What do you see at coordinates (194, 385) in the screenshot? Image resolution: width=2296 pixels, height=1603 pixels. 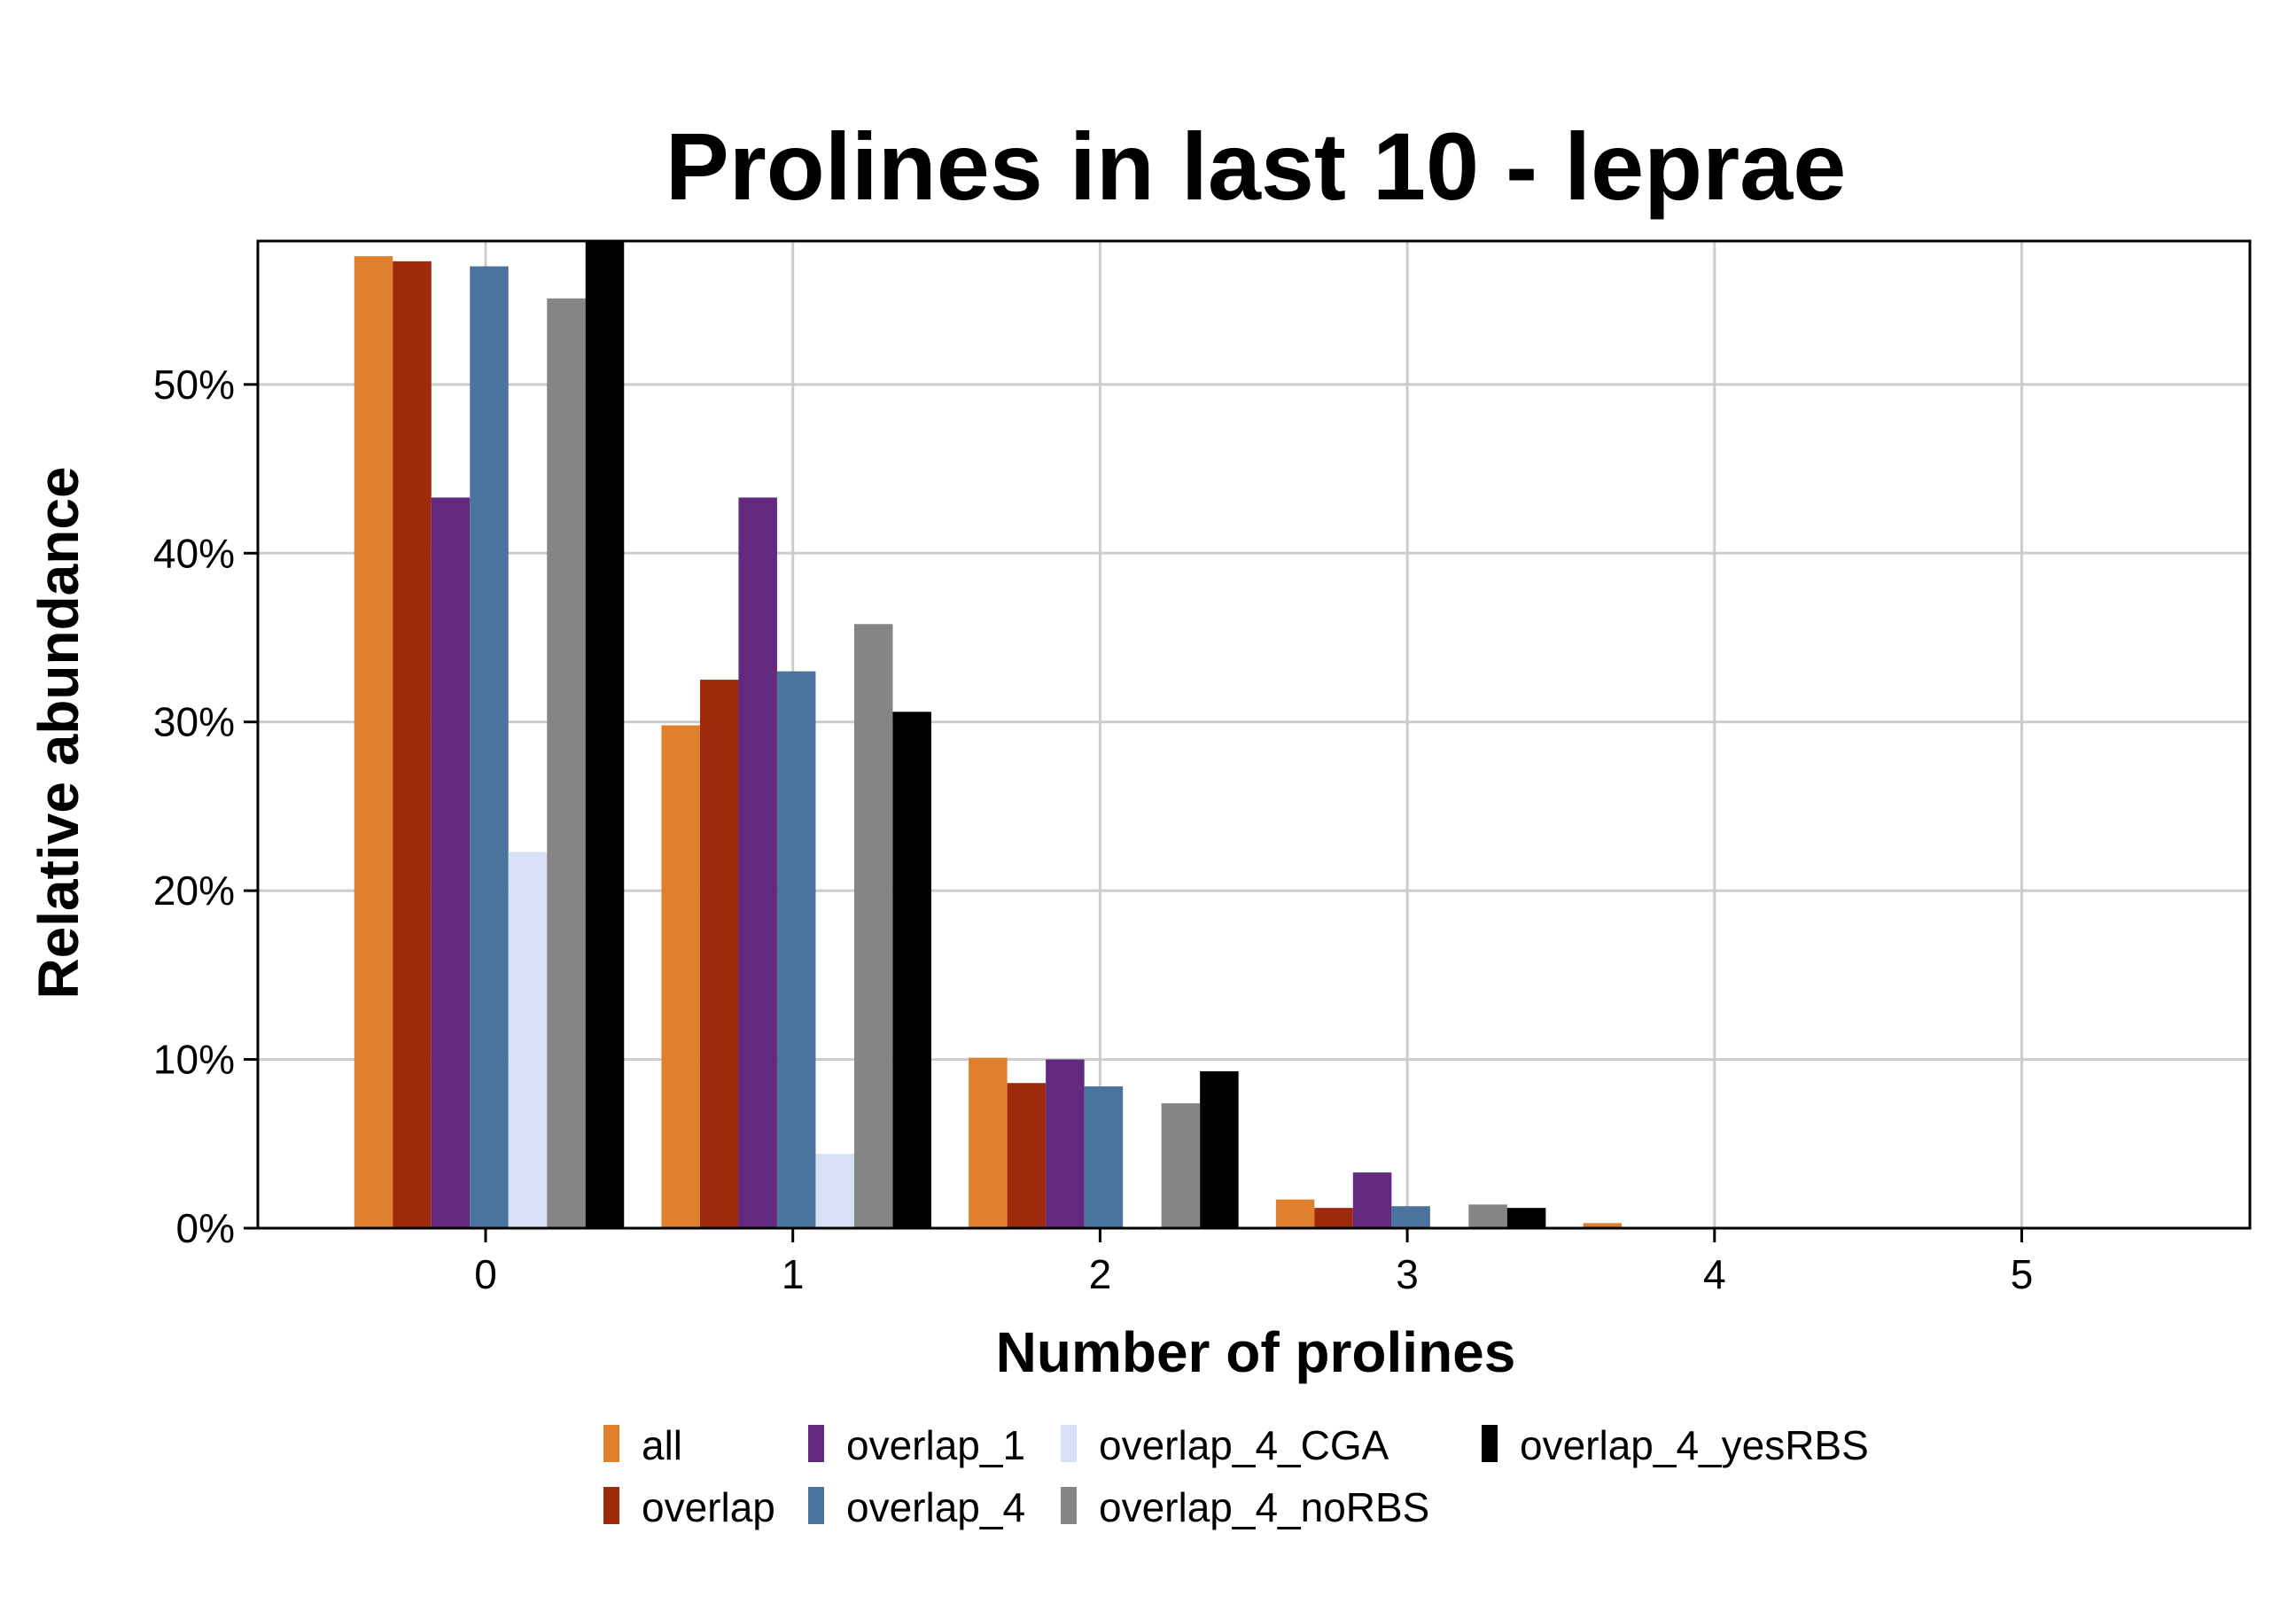 I see `y-tick-label: 50%` at bounding box center [194, 385].